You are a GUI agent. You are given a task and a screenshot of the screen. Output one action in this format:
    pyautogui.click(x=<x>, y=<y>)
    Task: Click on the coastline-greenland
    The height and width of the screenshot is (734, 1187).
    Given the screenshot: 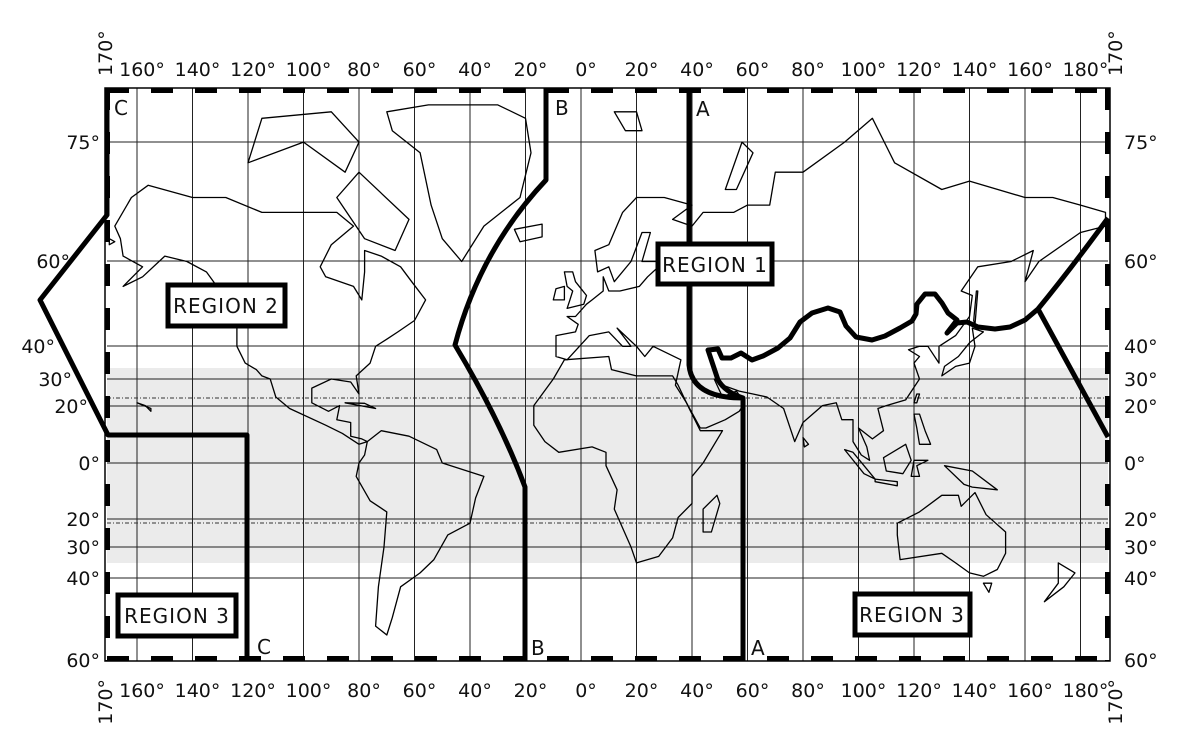 What is the action you would take?
    pyautogui.click(x=459, y=183)
    